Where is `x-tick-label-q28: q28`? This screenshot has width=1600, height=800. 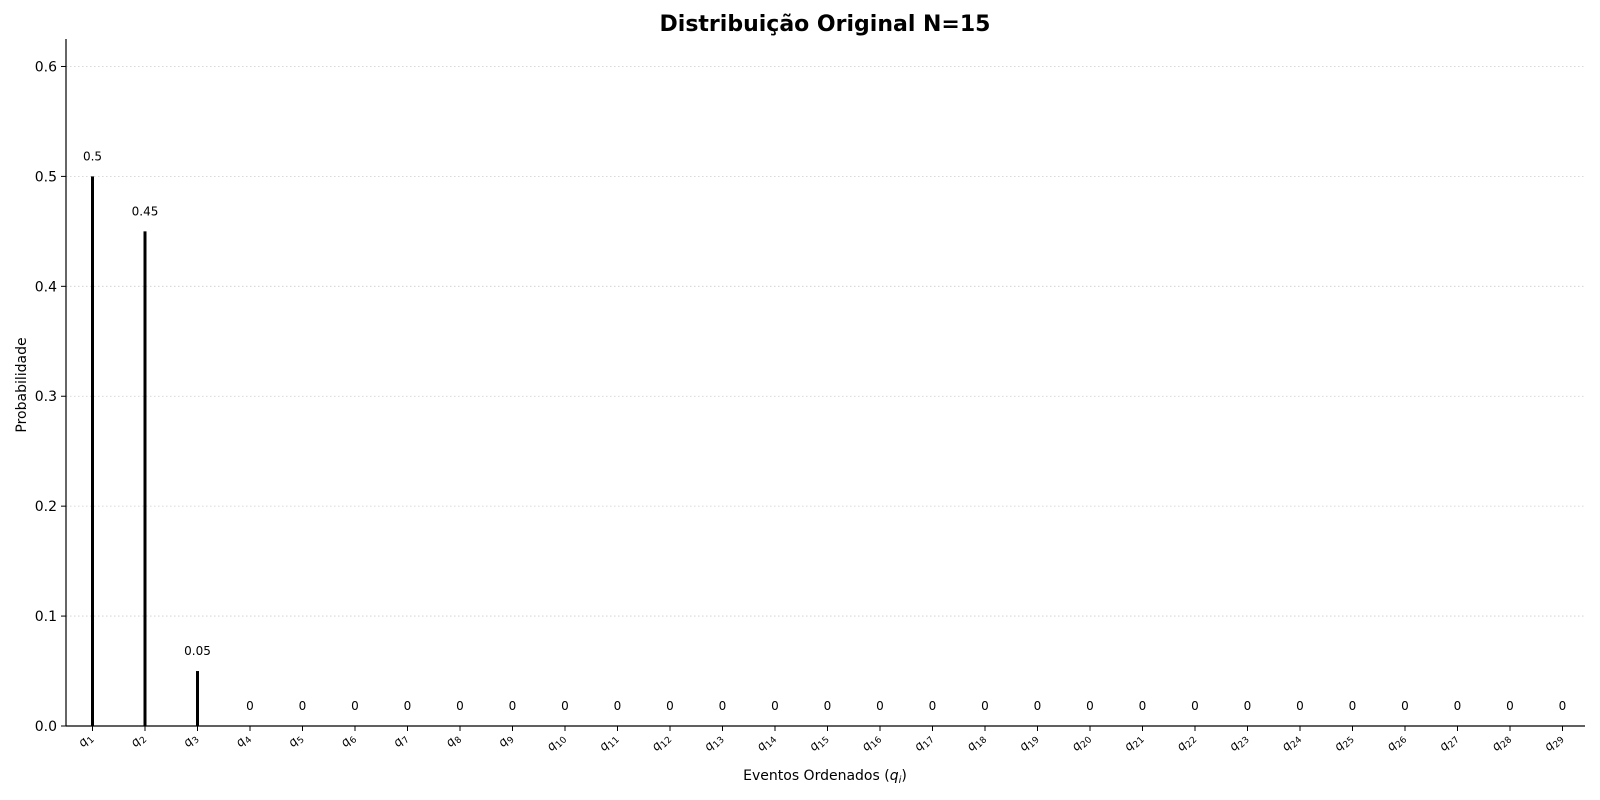 x-tick-label-q28: q28 is located at coordinates (1502, 743).